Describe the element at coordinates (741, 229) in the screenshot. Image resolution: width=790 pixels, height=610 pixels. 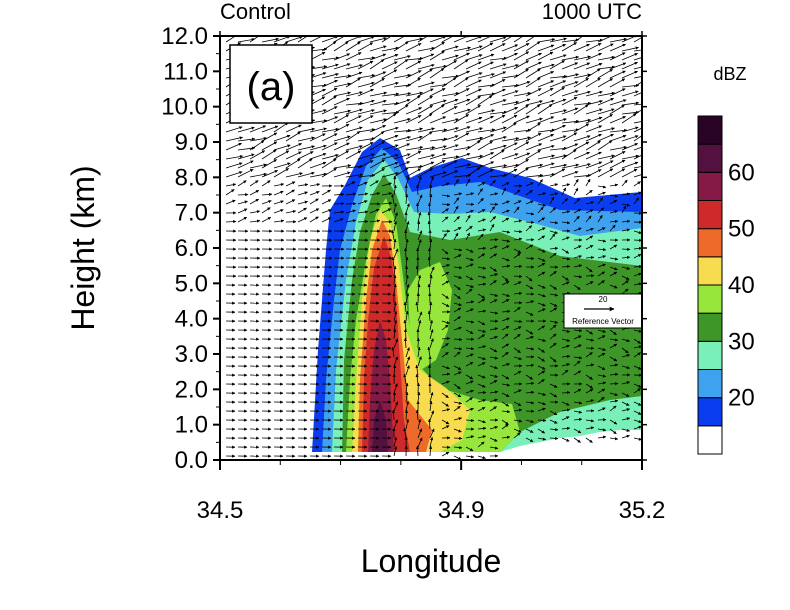
I see `colorbar-tick-label: 50` at that location.